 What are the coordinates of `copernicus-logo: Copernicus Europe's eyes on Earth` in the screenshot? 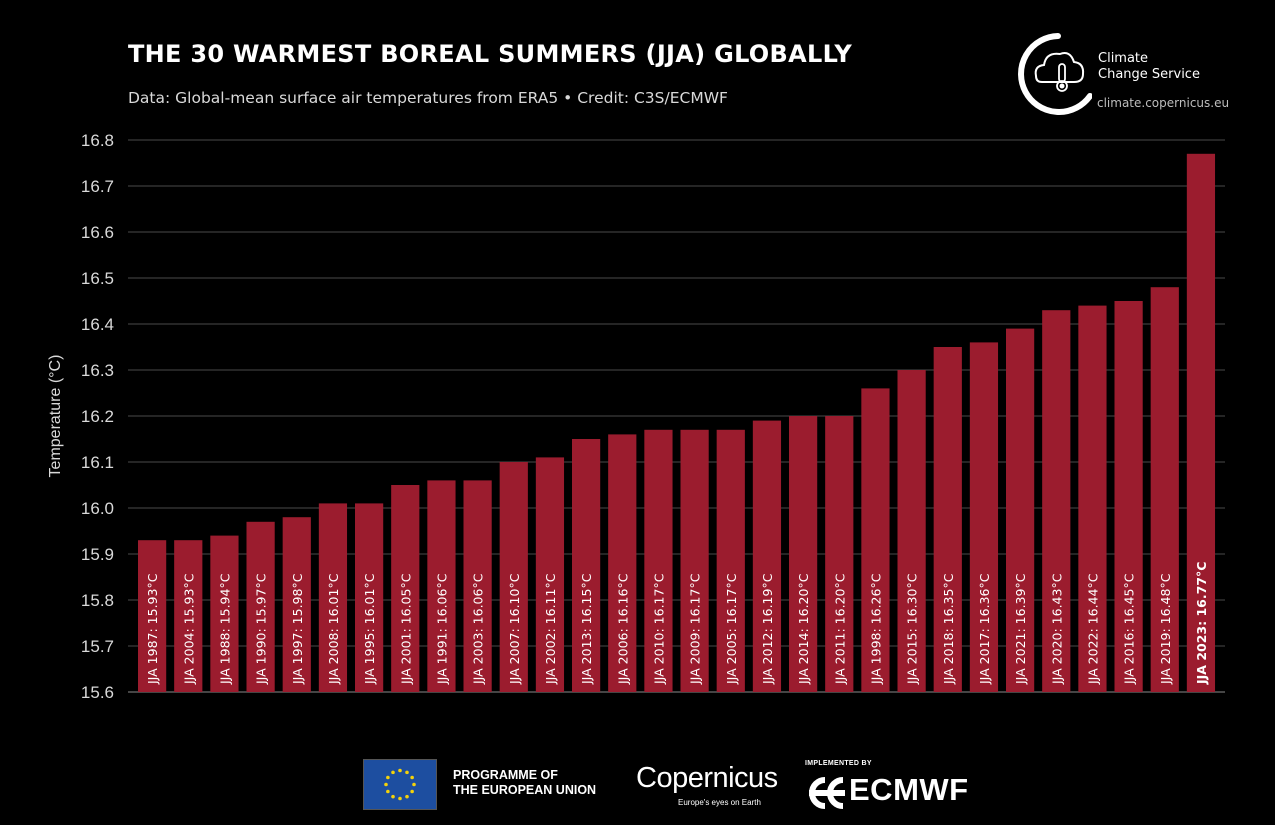 It's located at (707, 785).